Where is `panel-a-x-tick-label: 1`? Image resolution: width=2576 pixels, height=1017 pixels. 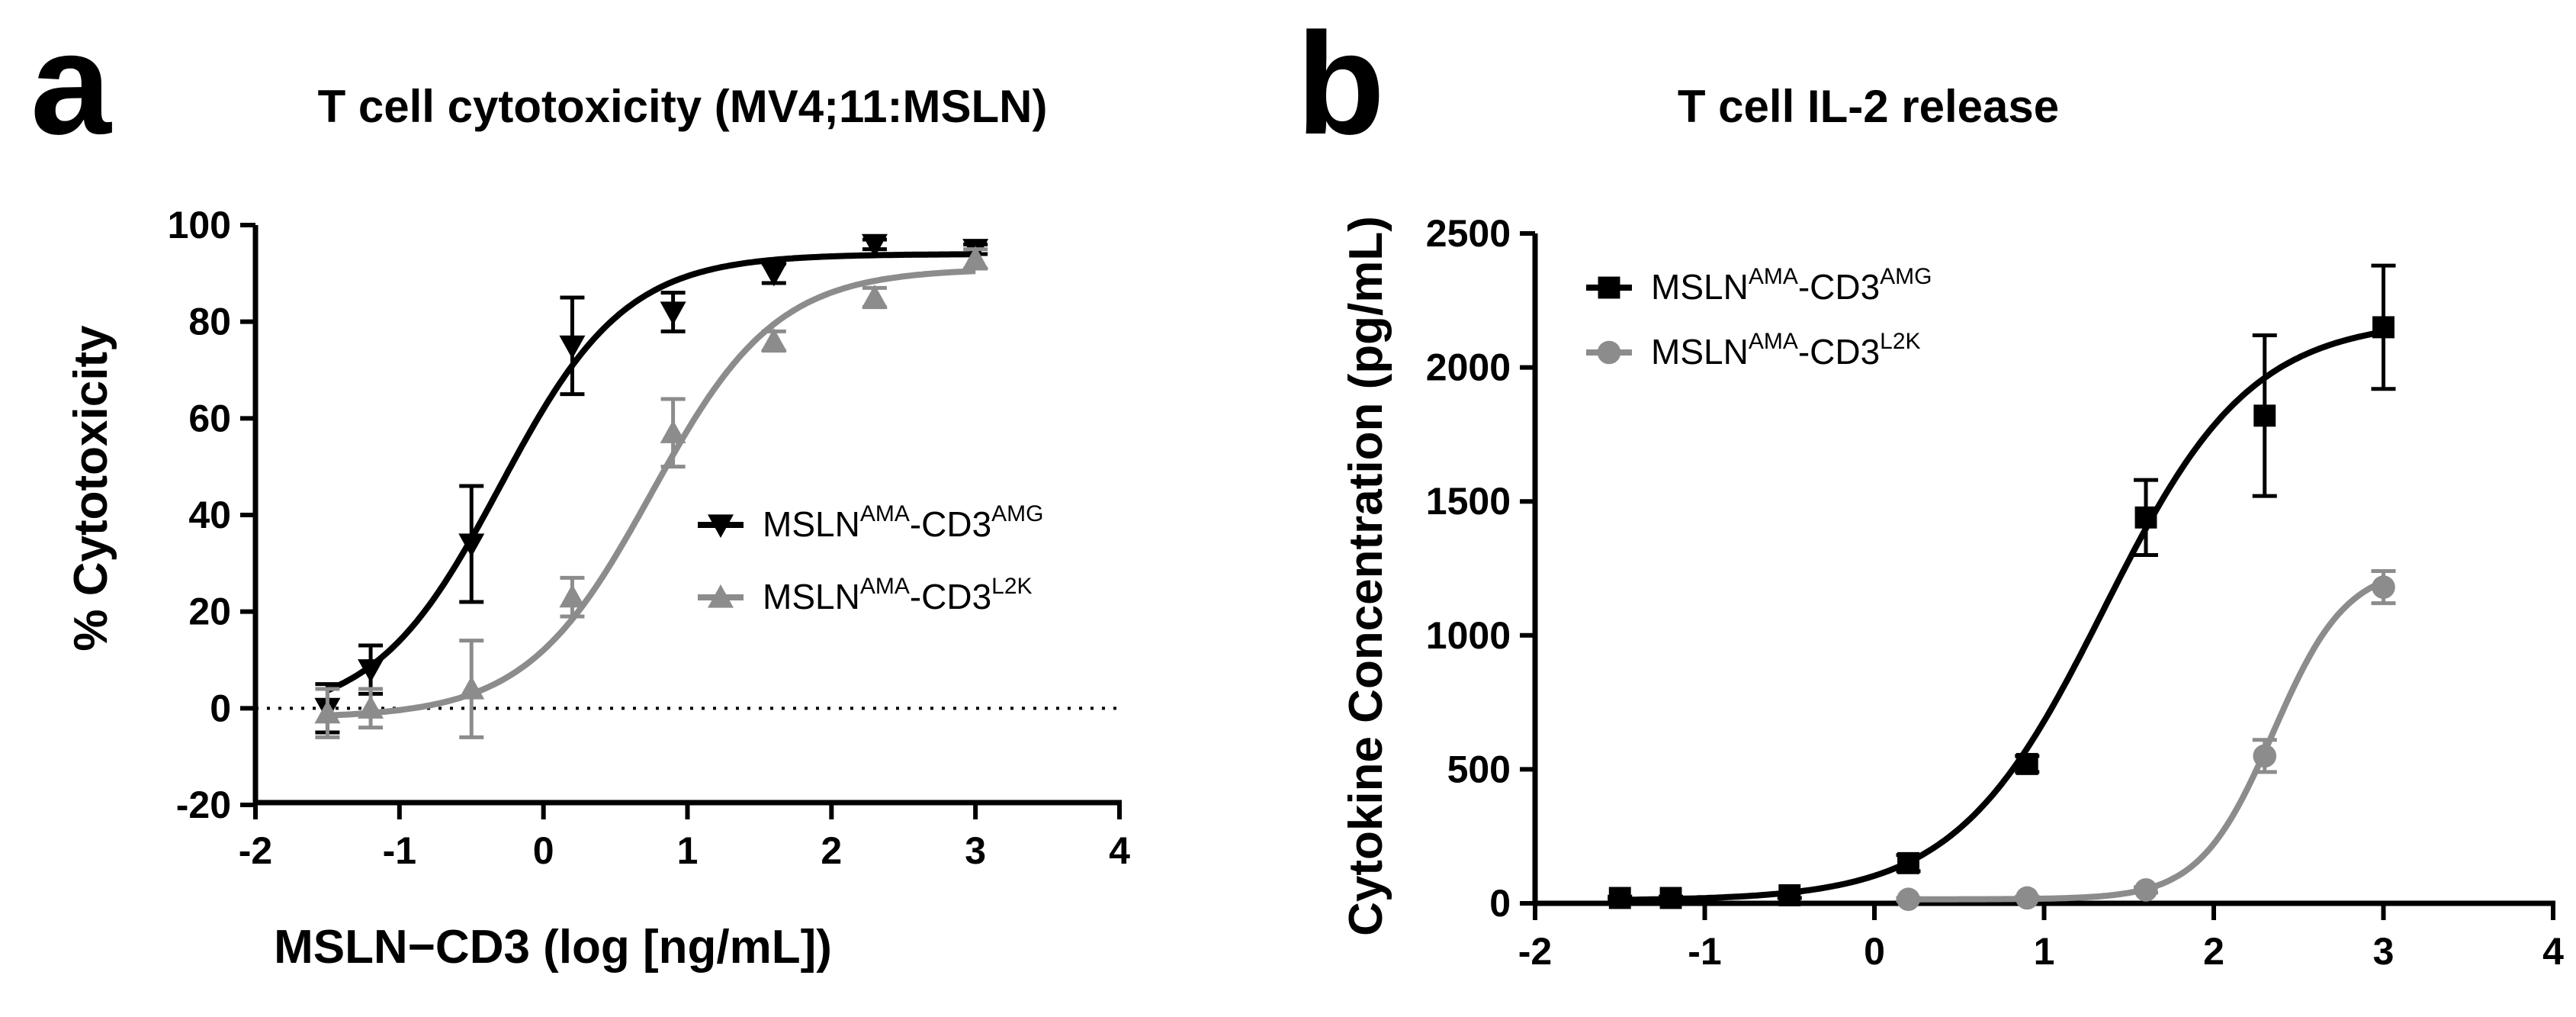 panel-a-x-tick-label: 1 is located at coordinates (688, 850).